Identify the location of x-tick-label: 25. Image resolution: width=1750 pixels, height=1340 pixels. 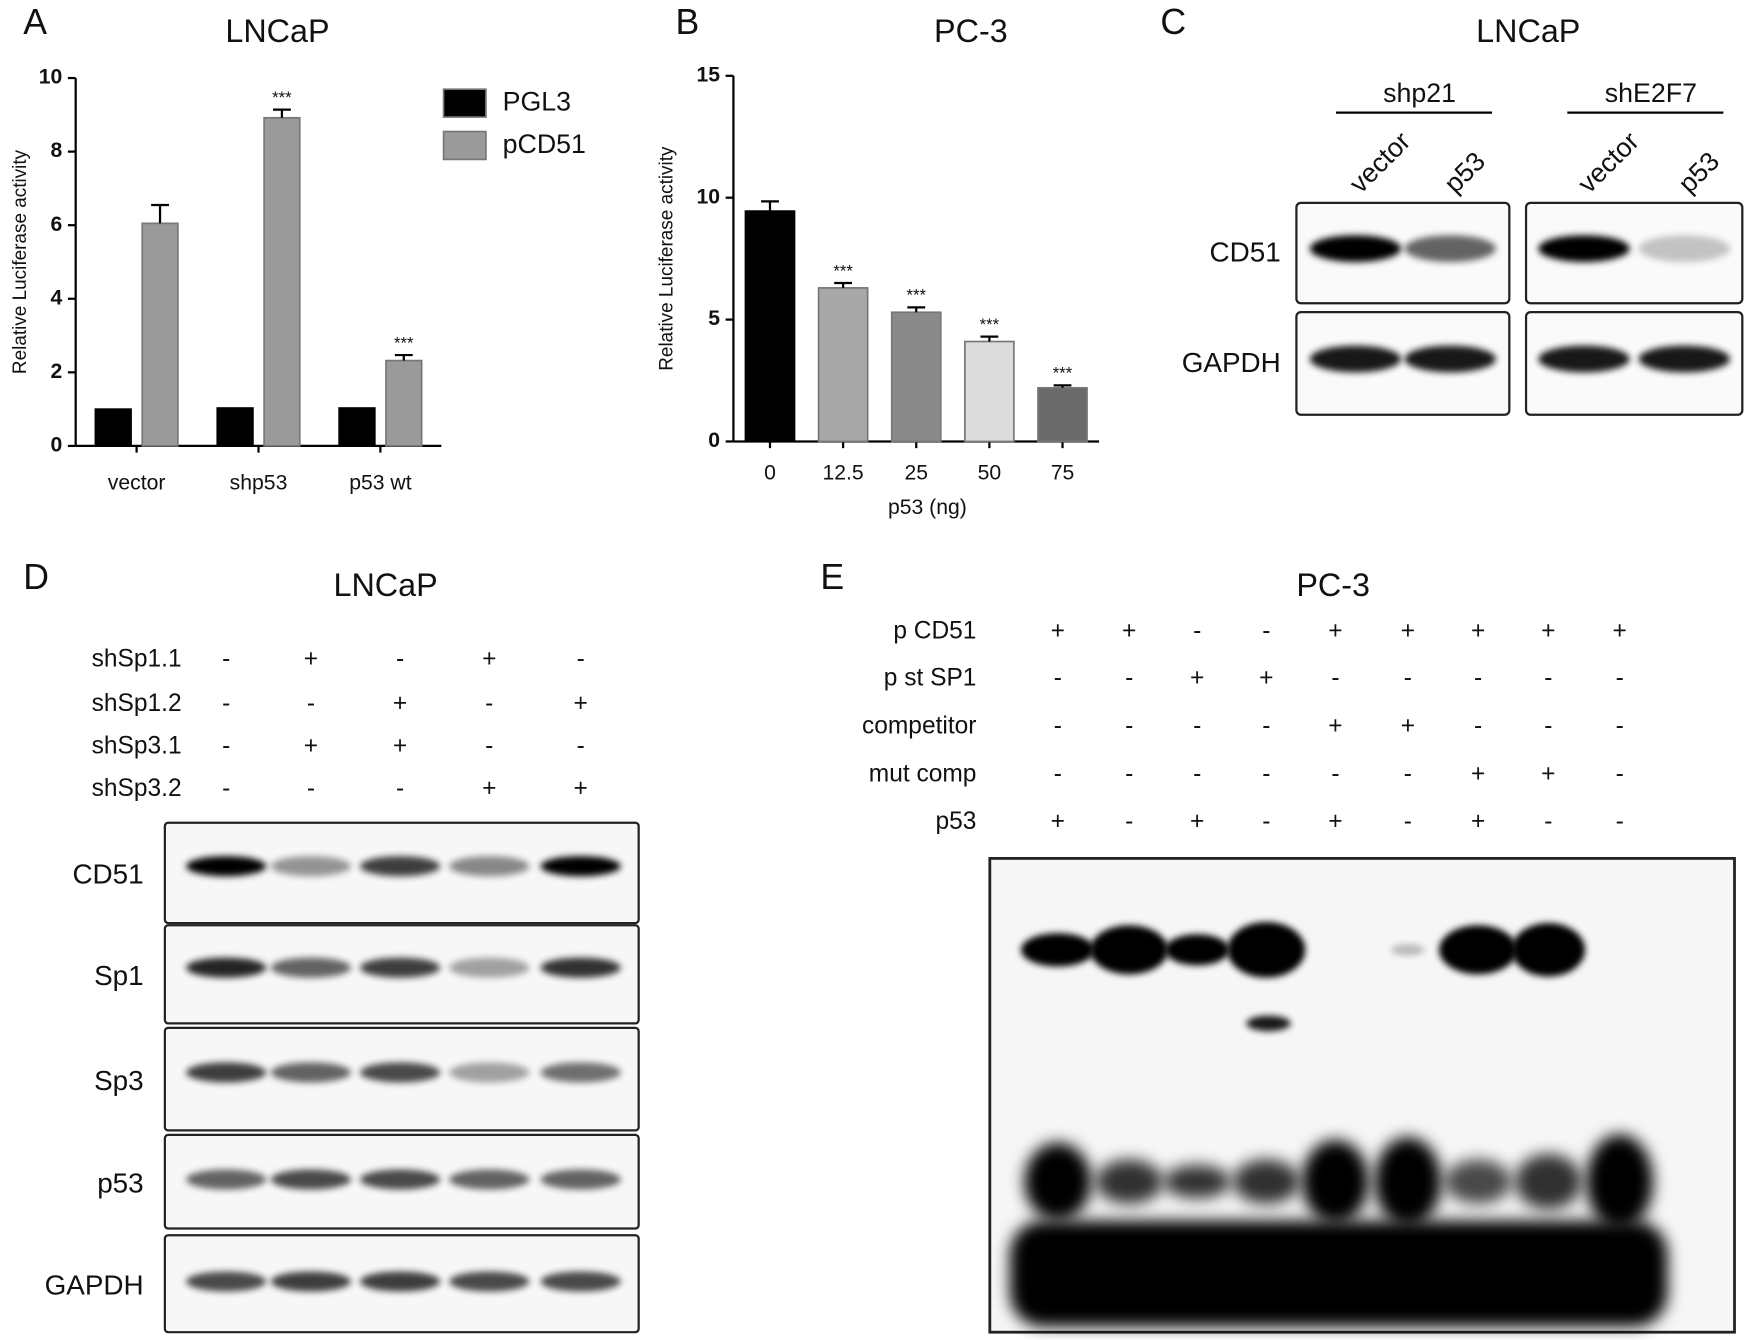
(916, 472).